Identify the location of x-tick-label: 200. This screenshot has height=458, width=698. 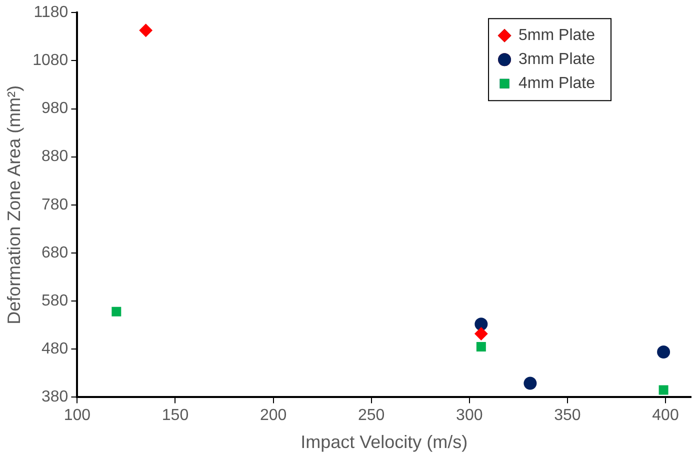
(273, 415).